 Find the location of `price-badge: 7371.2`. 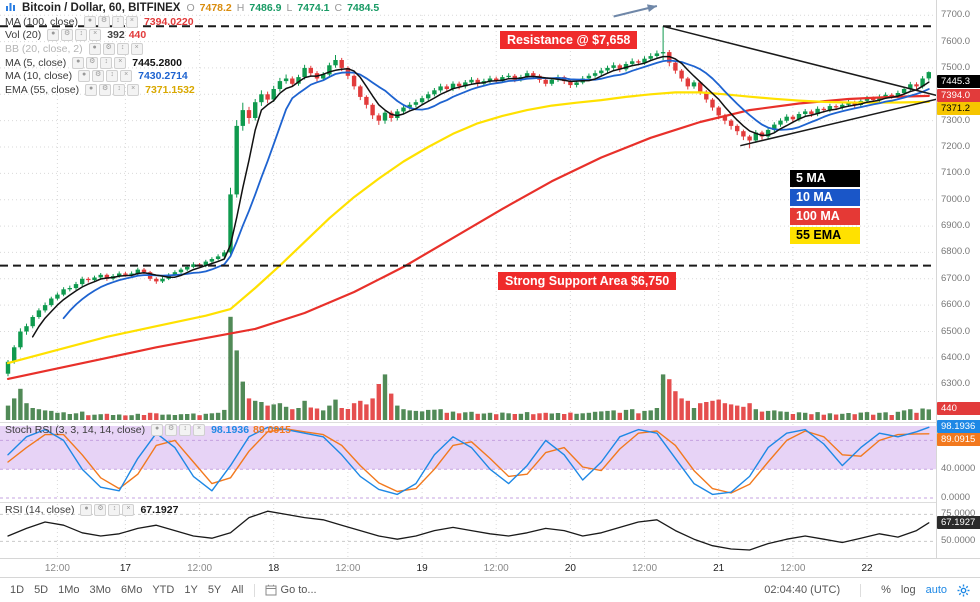

price-badge: 7371.2 is located at coordinates (958, 108).